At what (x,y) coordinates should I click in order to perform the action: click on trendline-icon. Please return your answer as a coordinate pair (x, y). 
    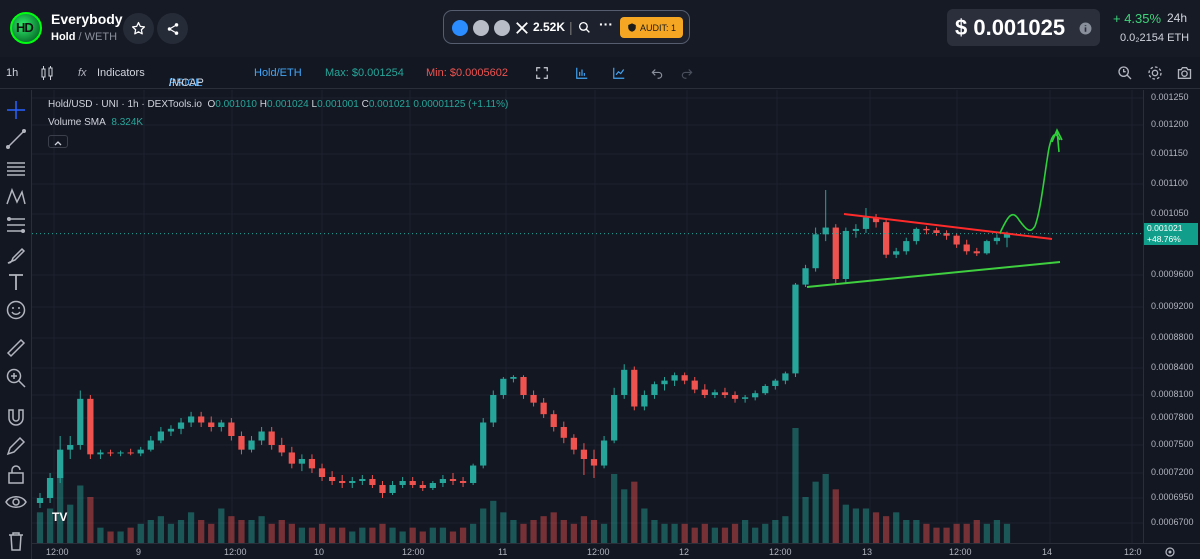
    Looking at the image, I should click on (16, 139).